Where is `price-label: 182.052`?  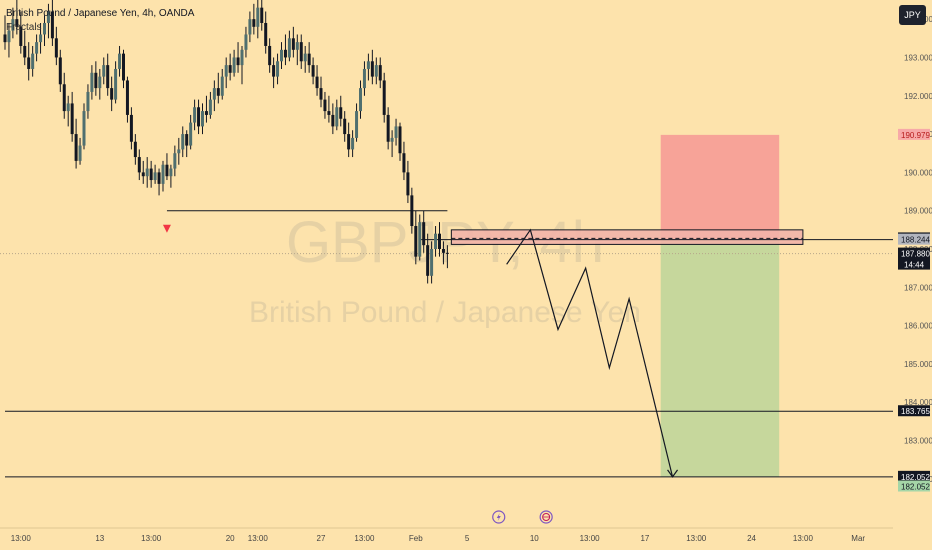
price-label: 182.052 is located at coordinates (915, 477).